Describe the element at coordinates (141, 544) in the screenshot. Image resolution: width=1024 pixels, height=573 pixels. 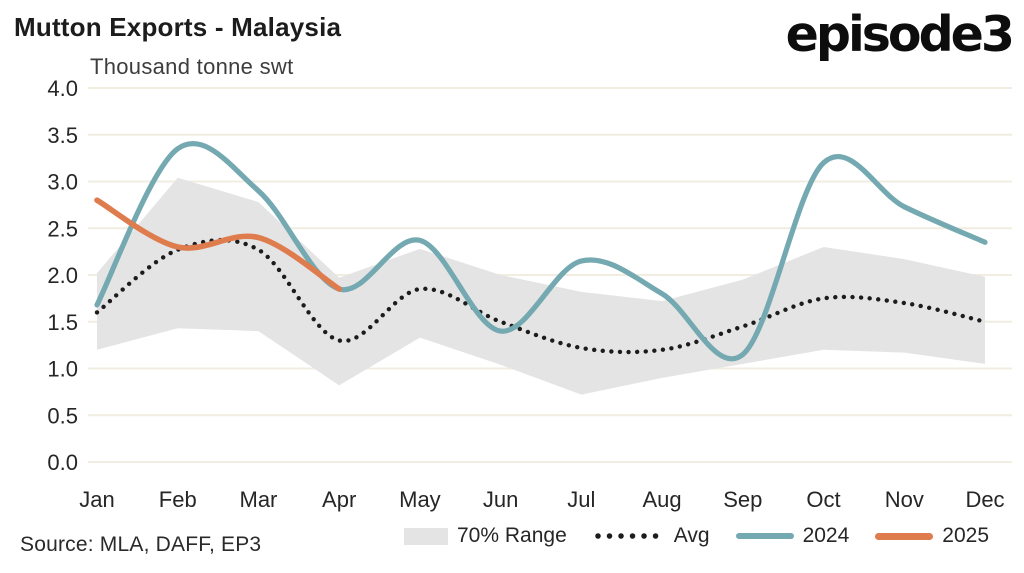
I see `source-note: Source: MLA, DAFF, EP3` at that location.